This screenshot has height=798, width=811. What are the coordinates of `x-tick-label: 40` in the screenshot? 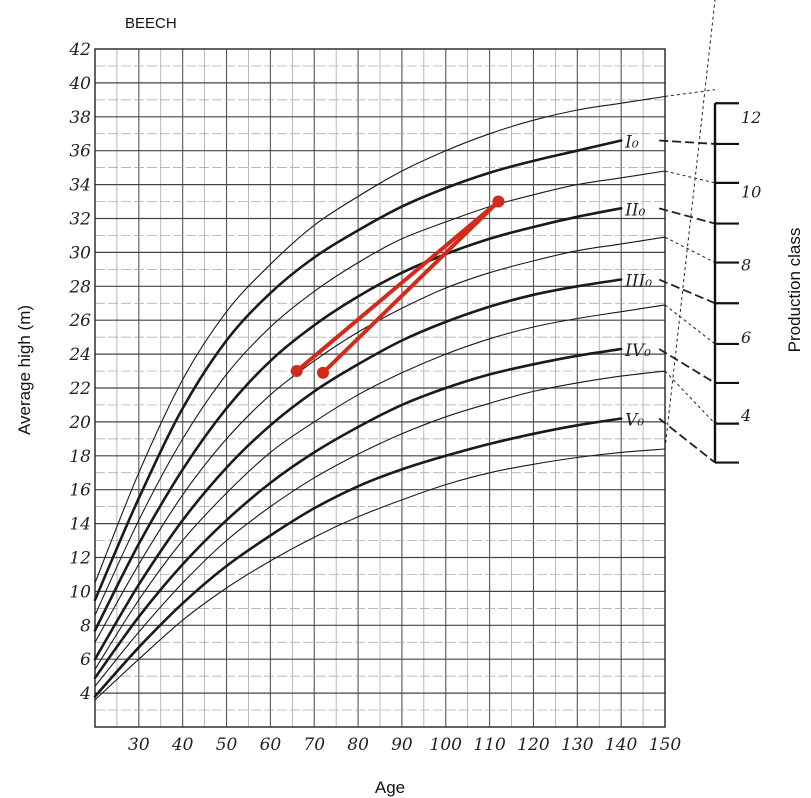 It's located at (182, 745).